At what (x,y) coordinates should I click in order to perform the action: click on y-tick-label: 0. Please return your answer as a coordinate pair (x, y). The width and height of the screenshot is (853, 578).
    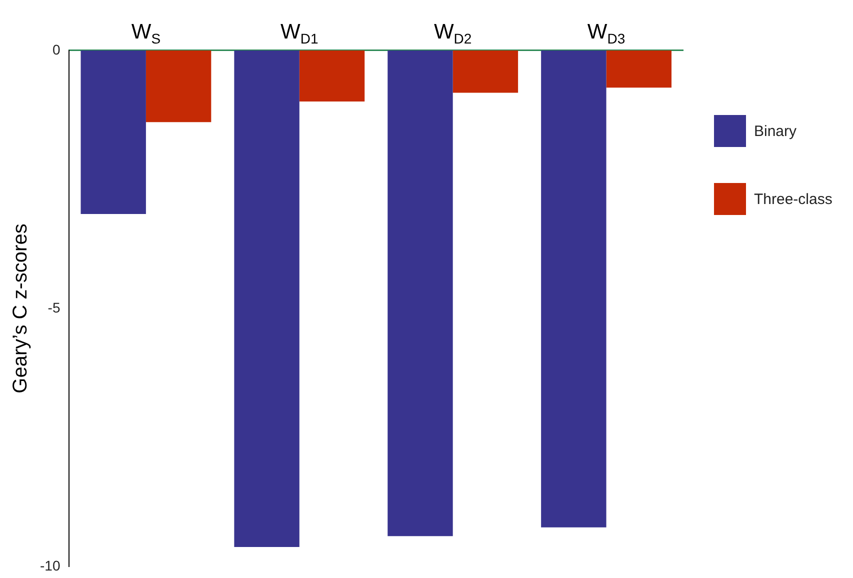
    Looking at the image, I should click on (56, 49).